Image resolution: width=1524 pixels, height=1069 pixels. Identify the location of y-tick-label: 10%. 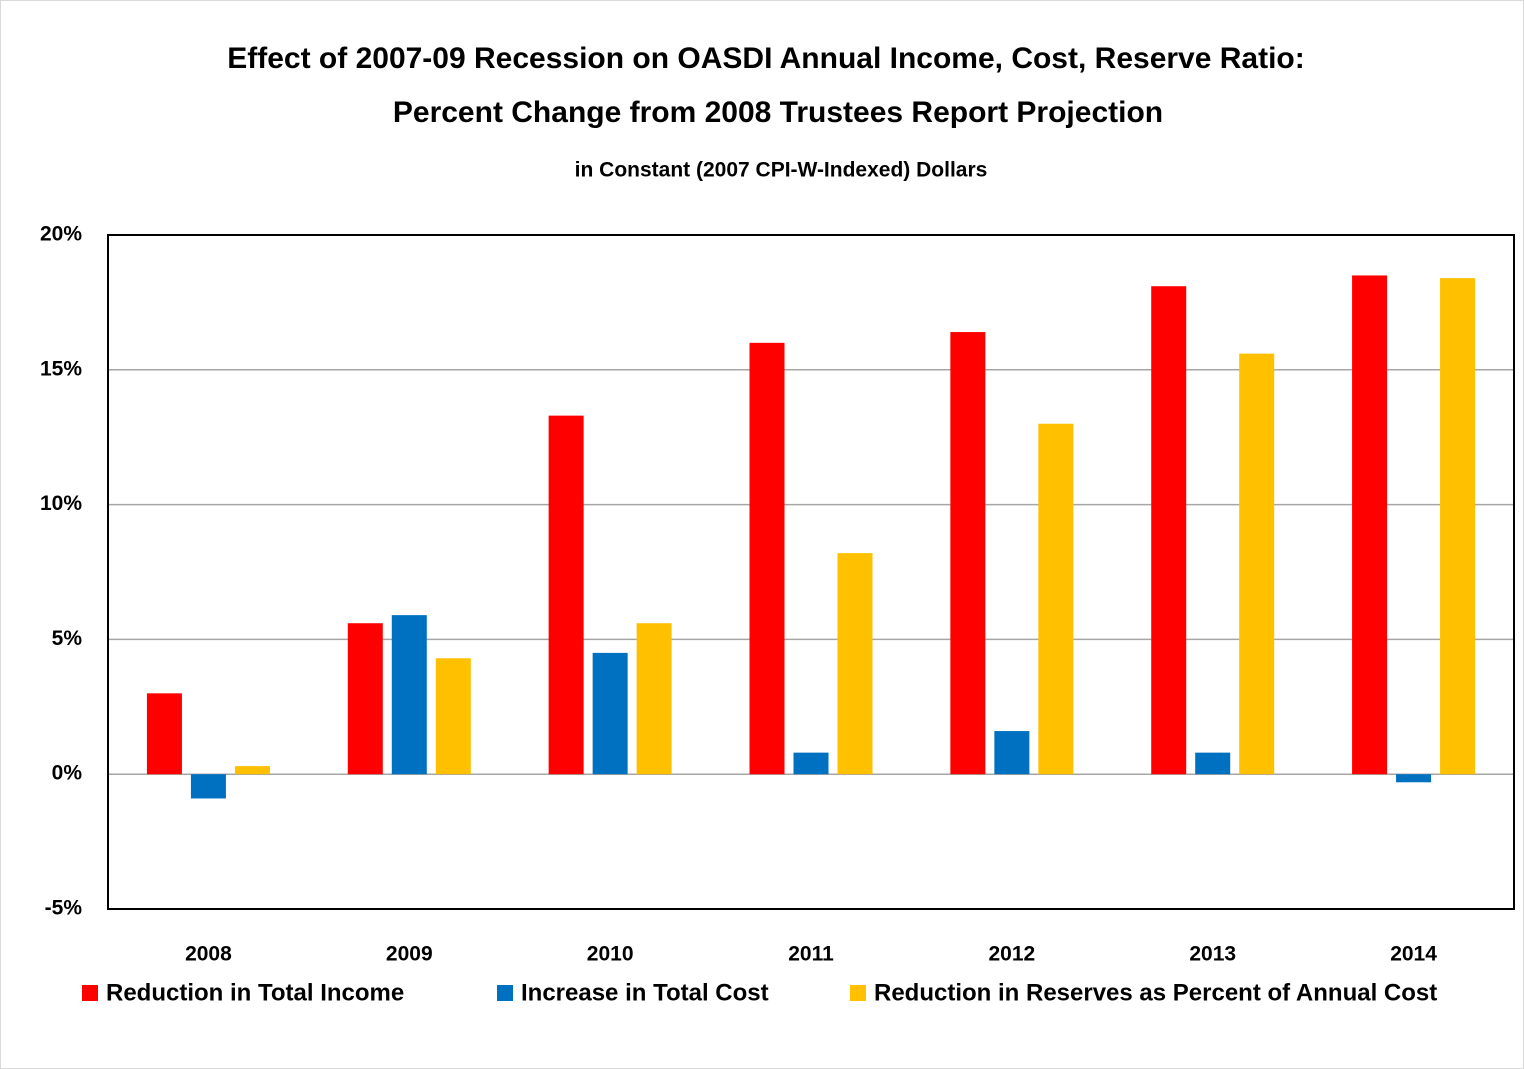
(61, 503).